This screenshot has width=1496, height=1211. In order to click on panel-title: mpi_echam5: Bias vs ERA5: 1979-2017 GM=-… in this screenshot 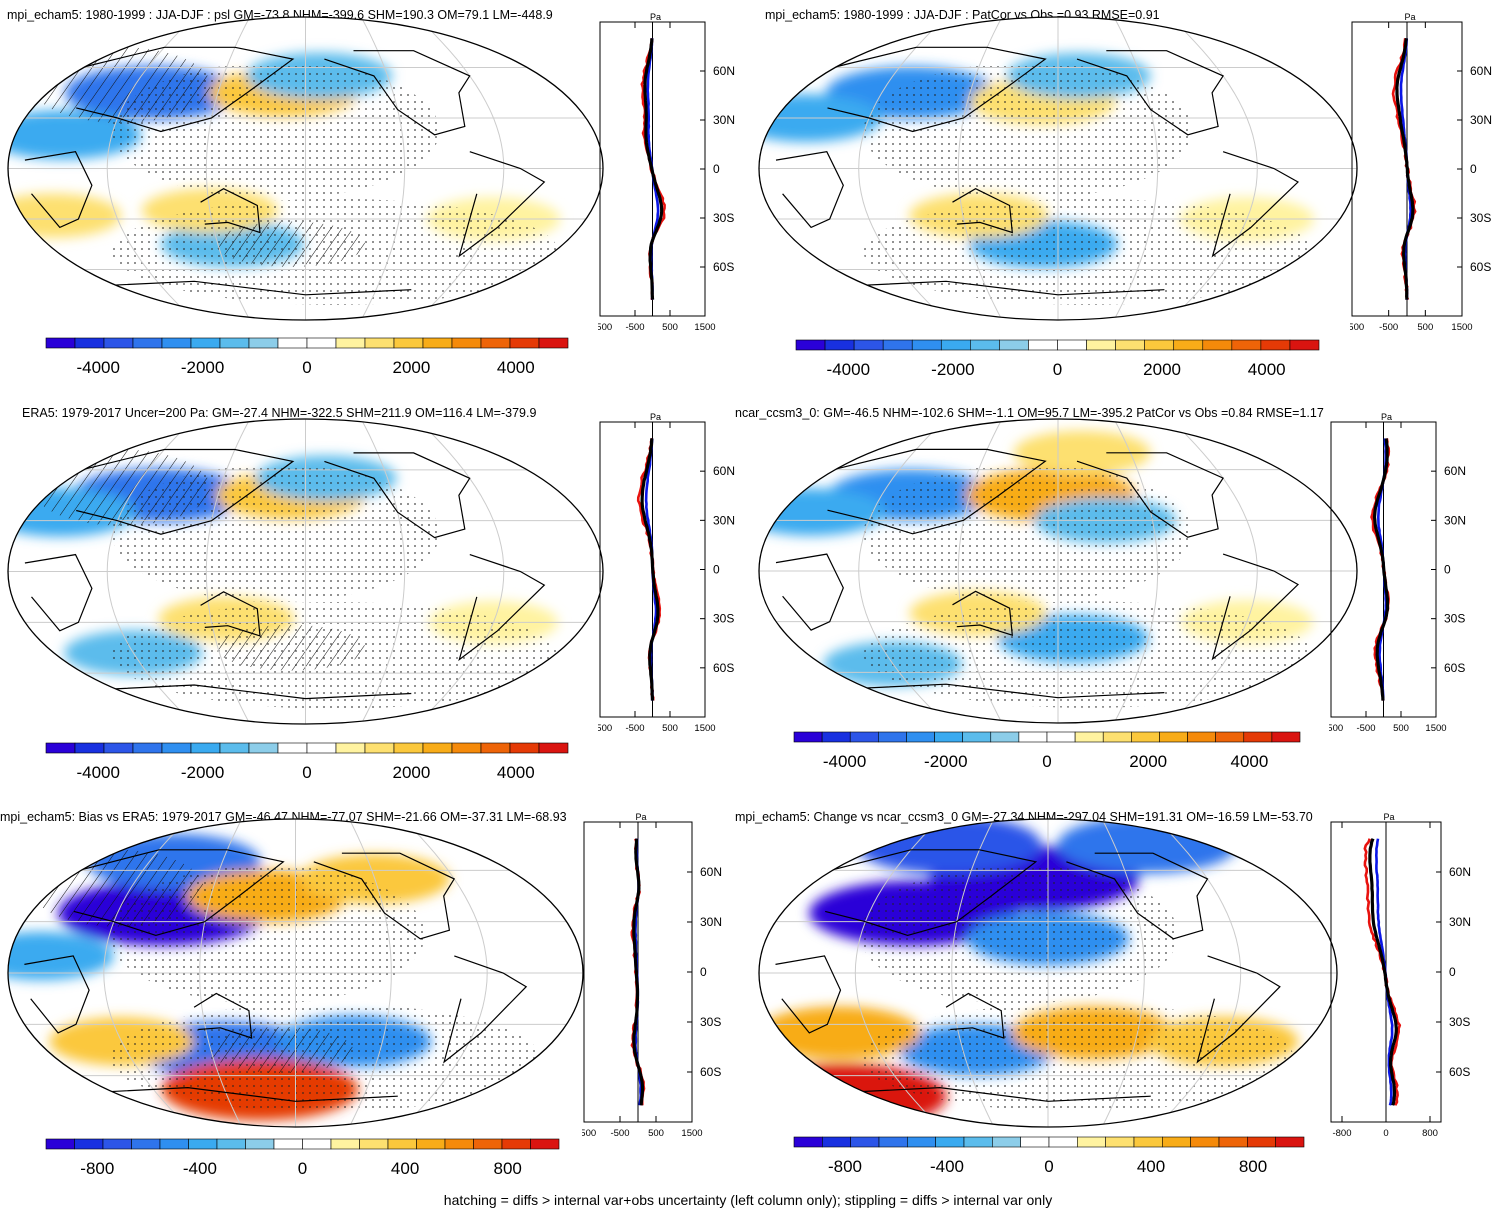, I will do `click(283, 817)`.